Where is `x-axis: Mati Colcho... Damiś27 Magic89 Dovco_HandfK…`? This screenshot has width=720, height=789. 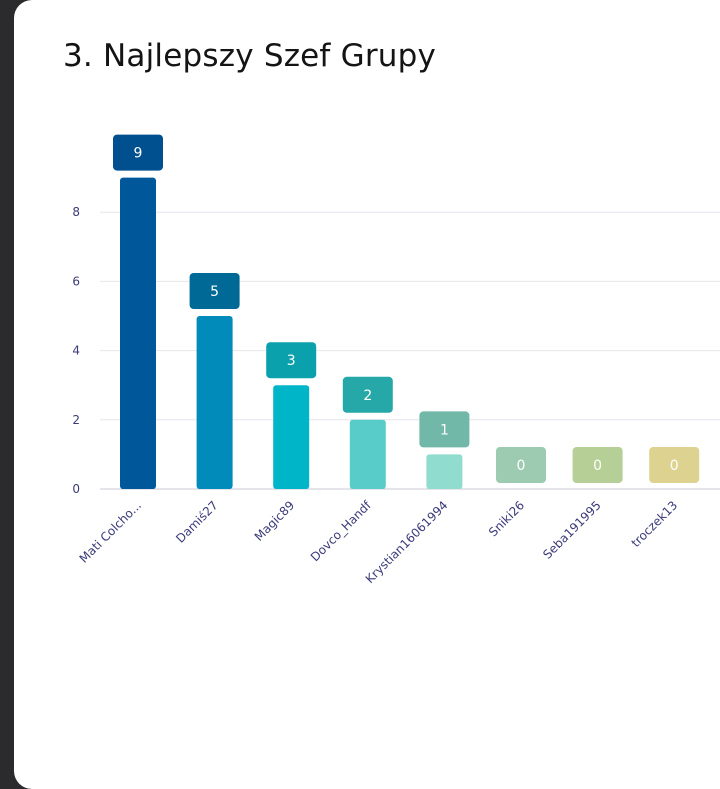 x-axis: Mati Colcho... Damiś27 Magic89 Dovco_HandfK… is located at coordinates (379, 542).